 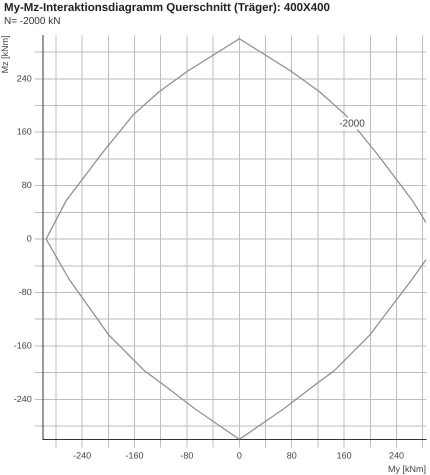 What do you see at coordinates (23, 399) in the screenshot?
I see `y-tick-label: -240` at bounding box center [23, 399].